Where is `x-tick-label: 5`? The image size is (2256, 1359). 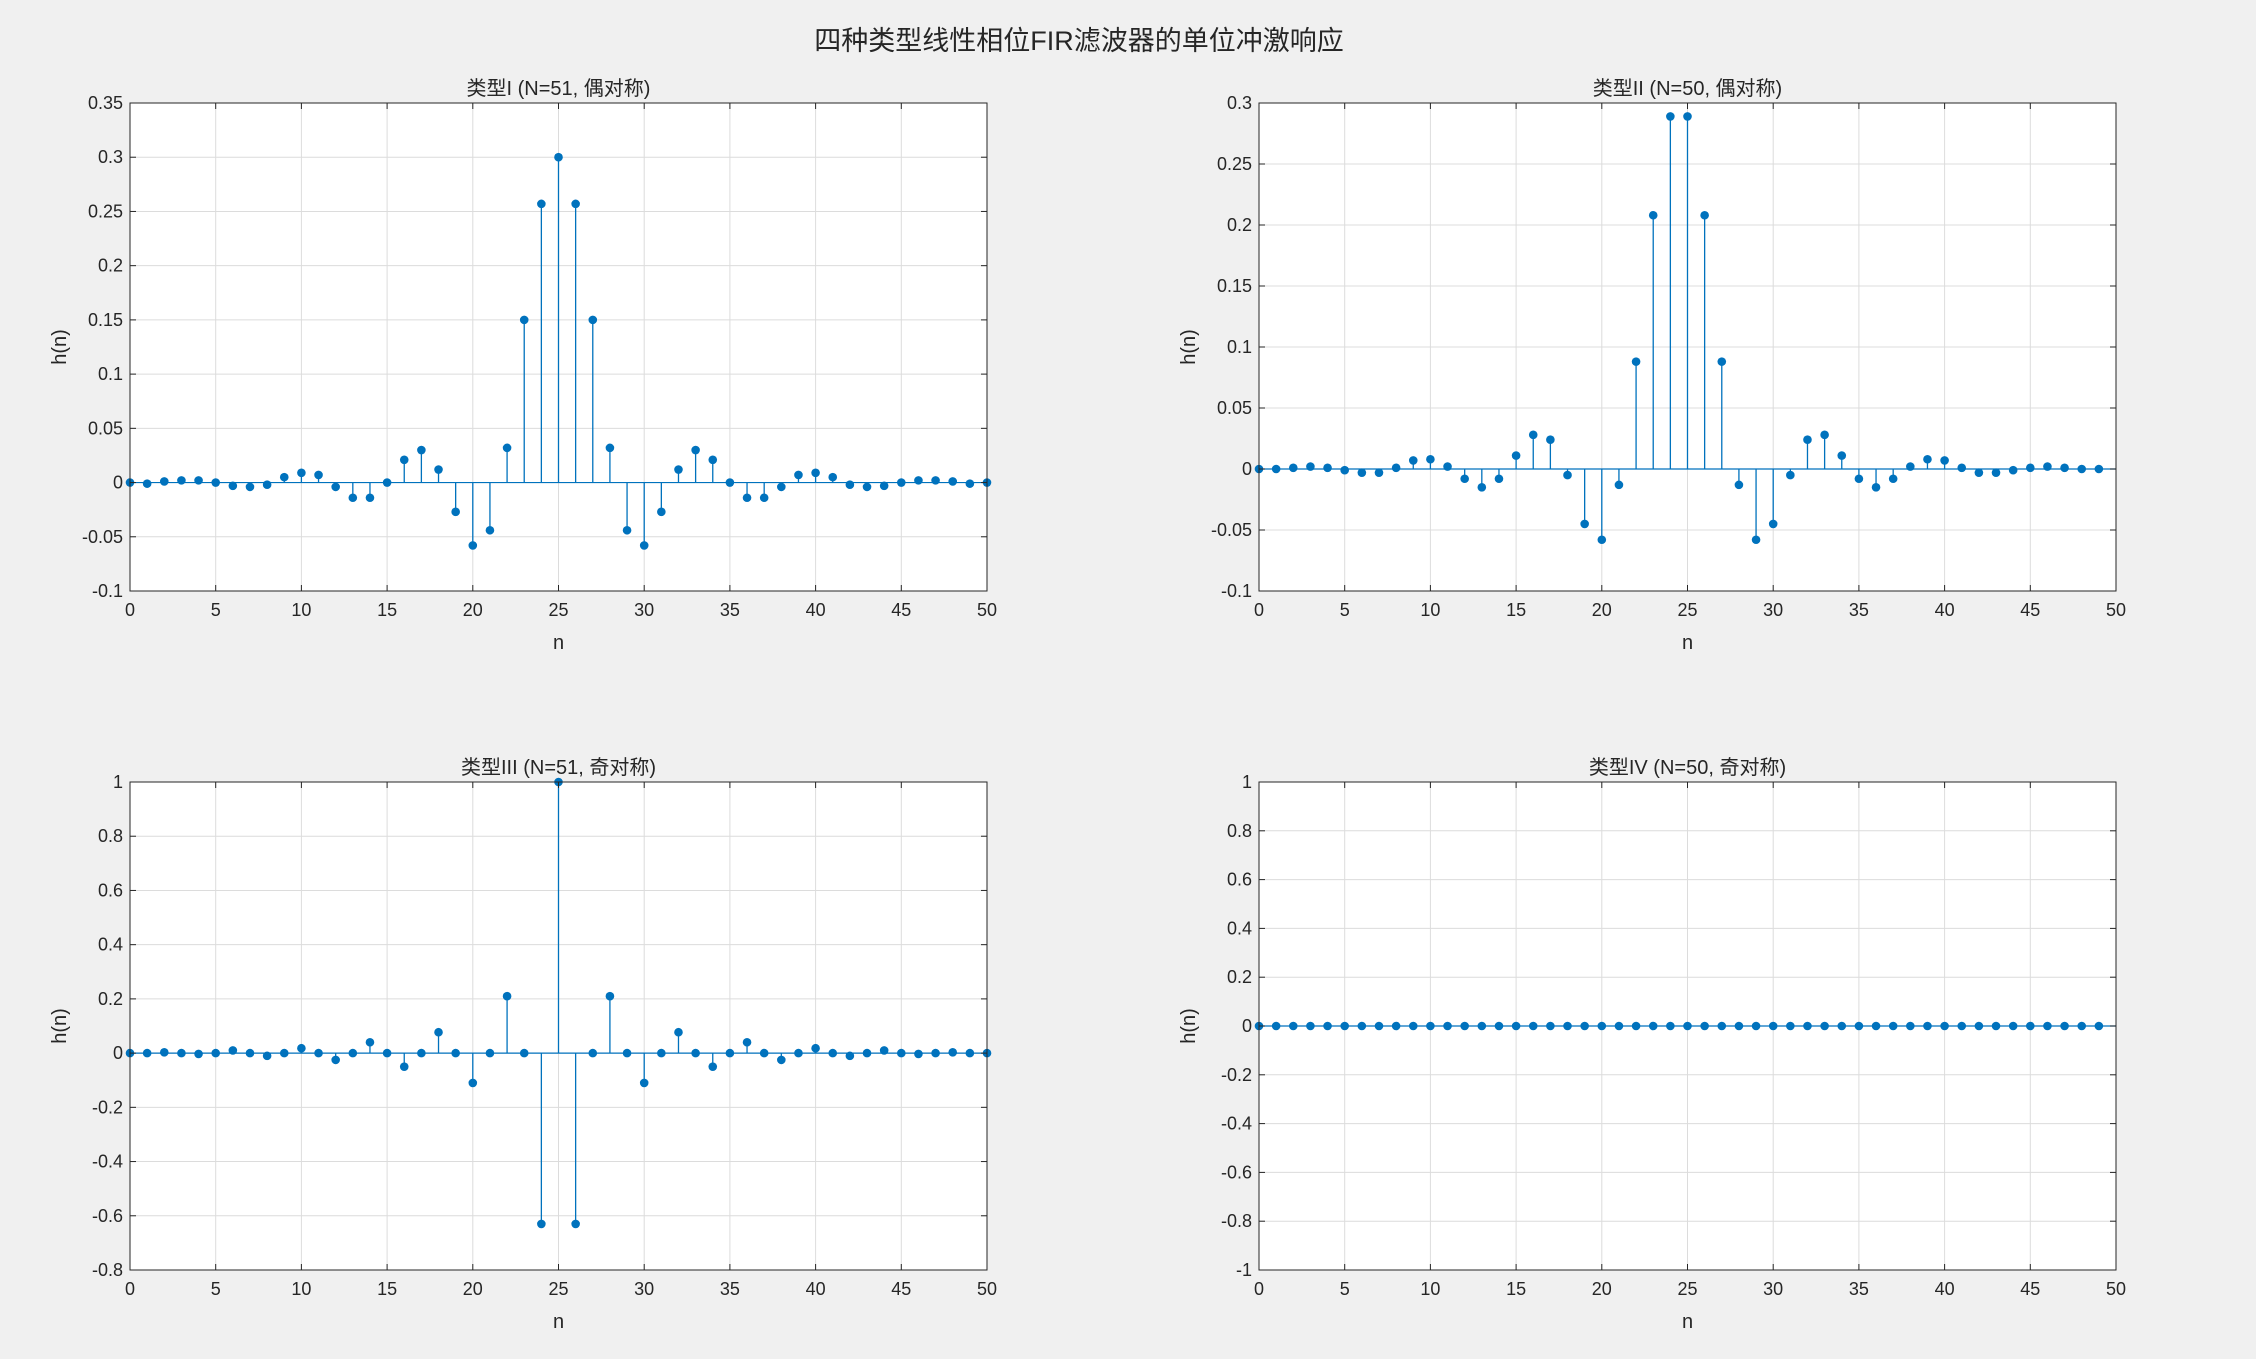 x-tick-label: 5 is located at coordinates (1345, 610).